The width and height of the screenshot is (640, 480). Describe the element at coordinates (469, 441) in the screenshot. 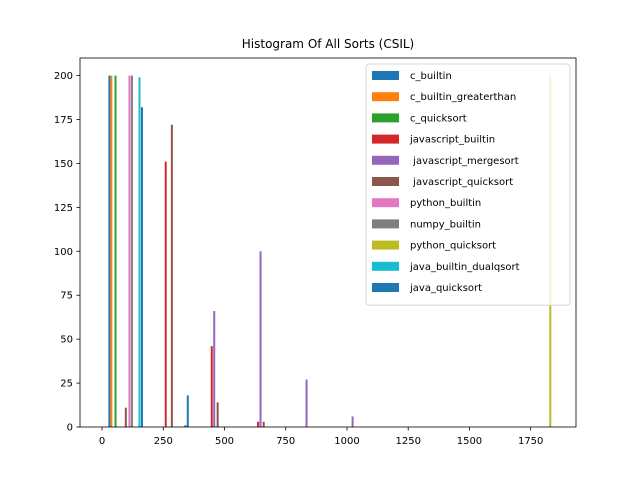

I see `x-tick-label: 1500` at that location.